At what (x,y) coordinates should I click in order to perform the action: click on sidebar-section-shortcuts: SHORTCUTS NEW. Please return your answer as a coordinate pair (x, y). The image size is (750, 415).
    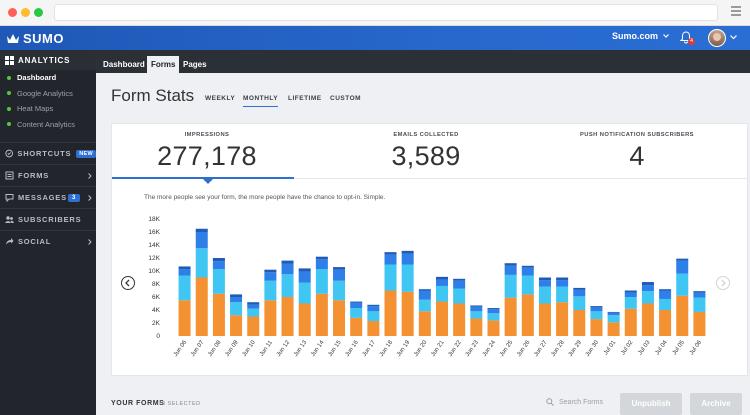
    Looking at the image, I should click on (48, 153).